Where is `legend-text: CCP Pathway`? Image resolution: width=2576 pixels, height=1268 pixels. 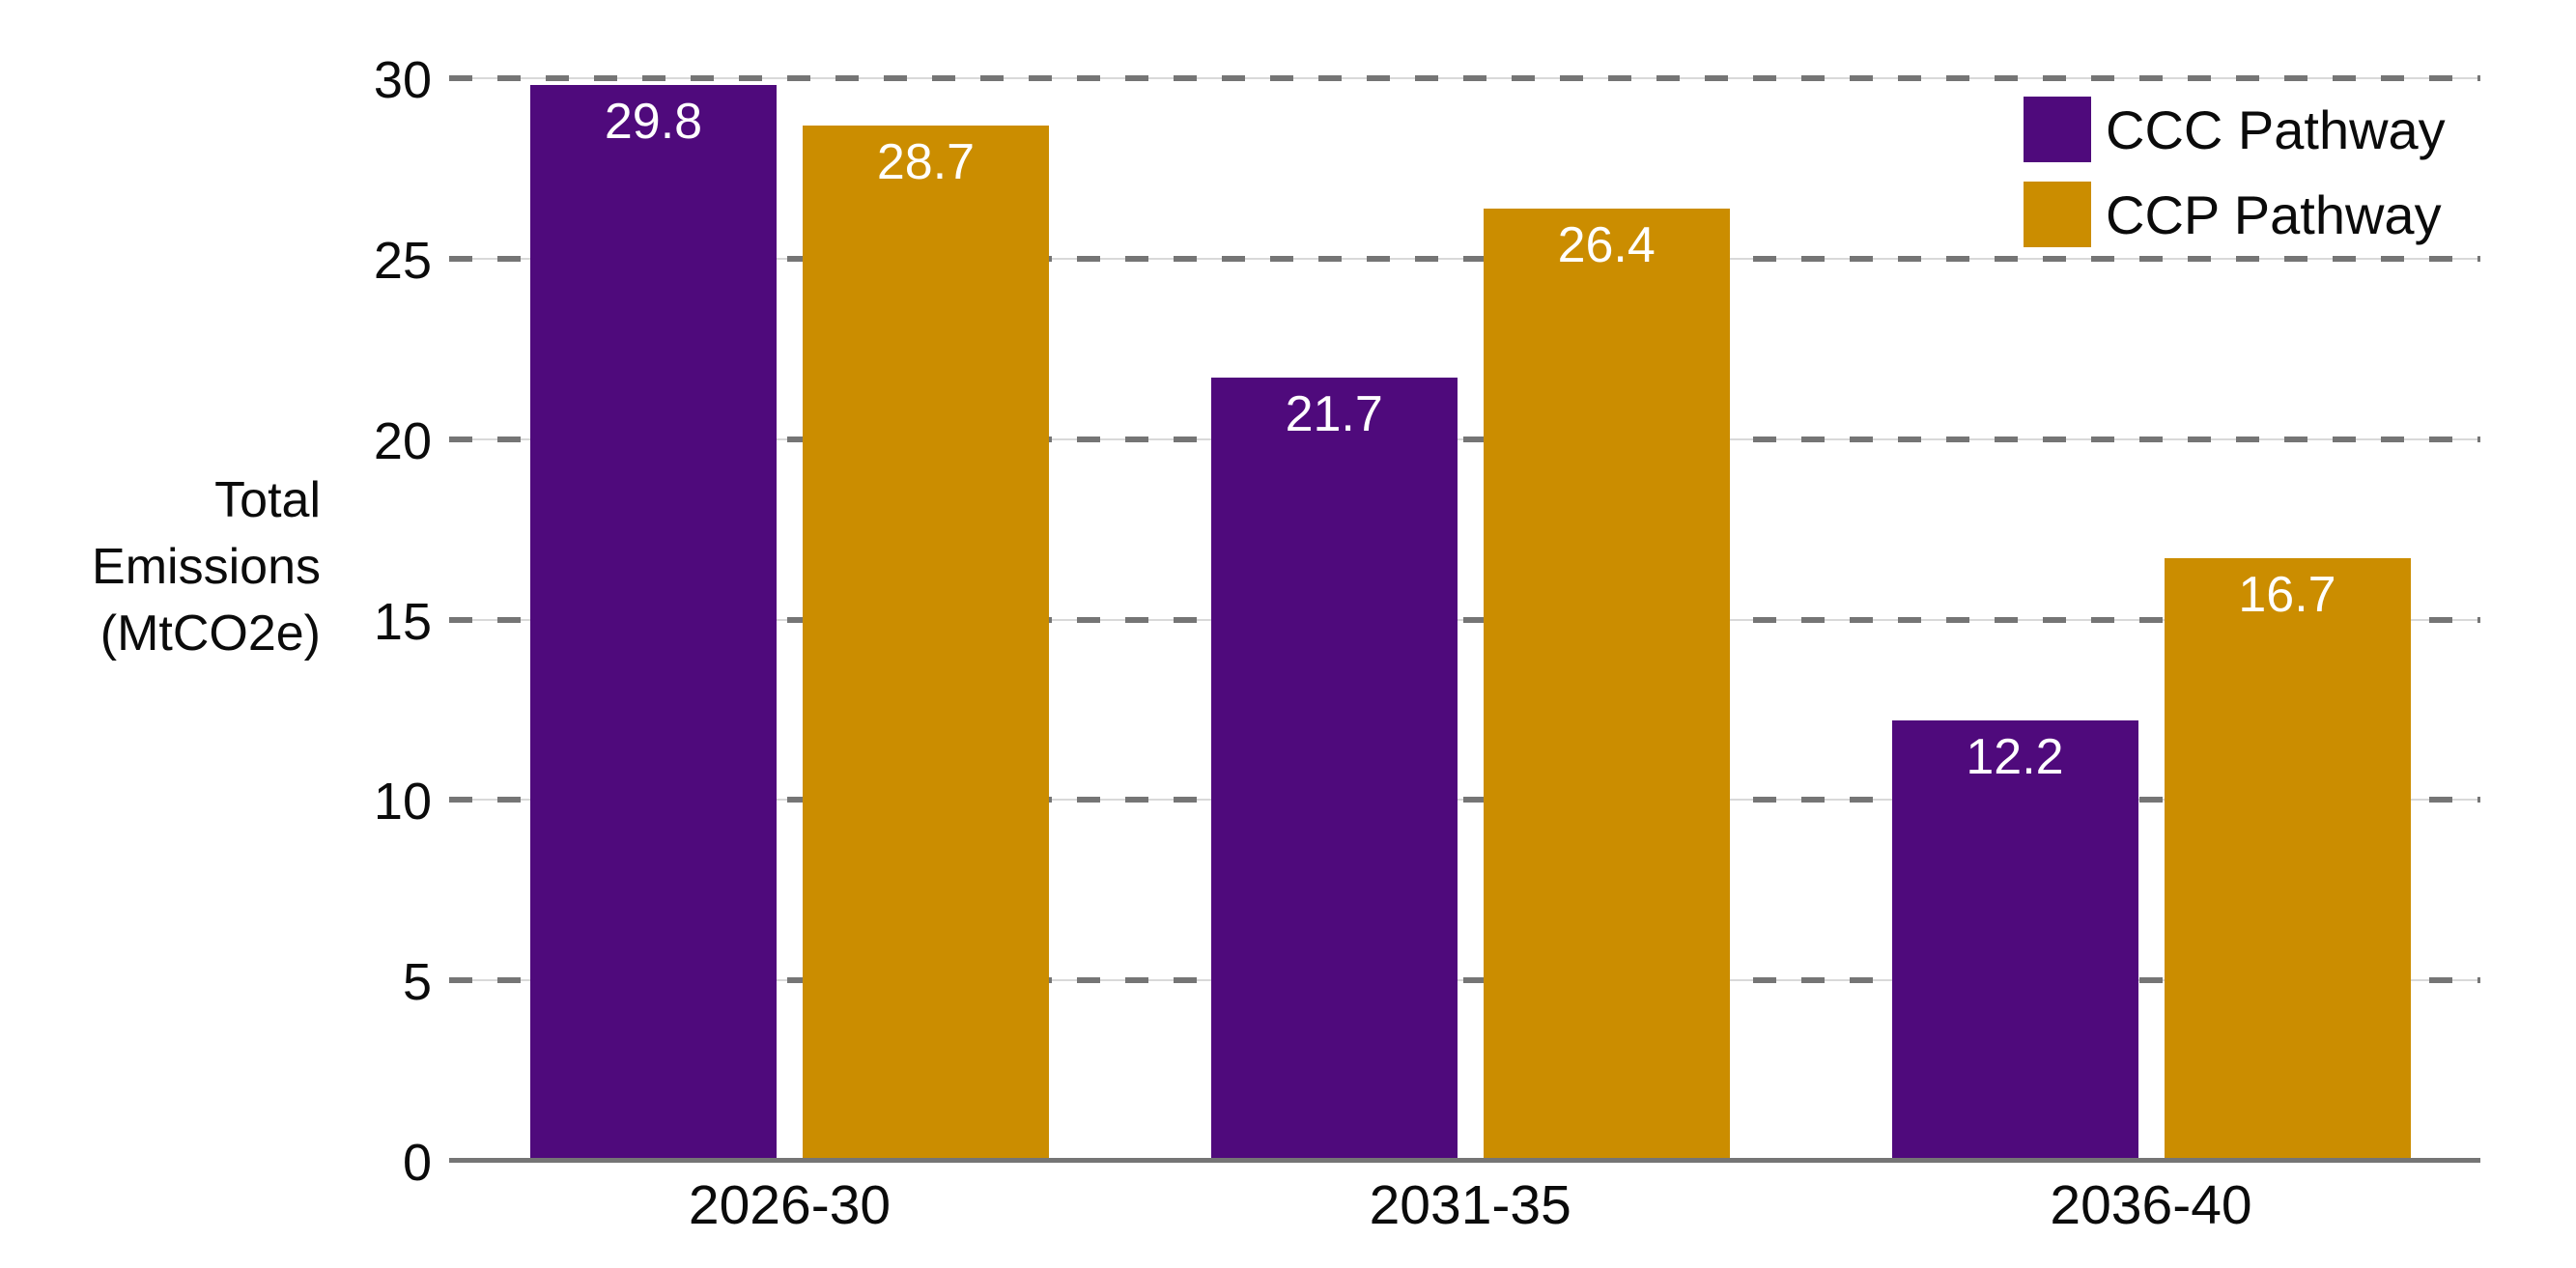
legend-text: CCP Pathway is located at coordinates (2274, 214).